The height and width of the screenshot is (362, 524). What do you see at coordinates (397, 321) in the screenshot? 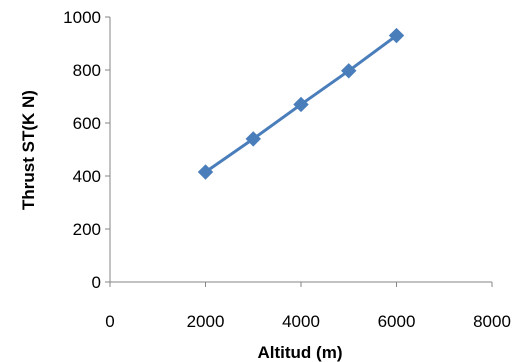
I see `x-tick-label: 6000` at bounding box center [397, 321].